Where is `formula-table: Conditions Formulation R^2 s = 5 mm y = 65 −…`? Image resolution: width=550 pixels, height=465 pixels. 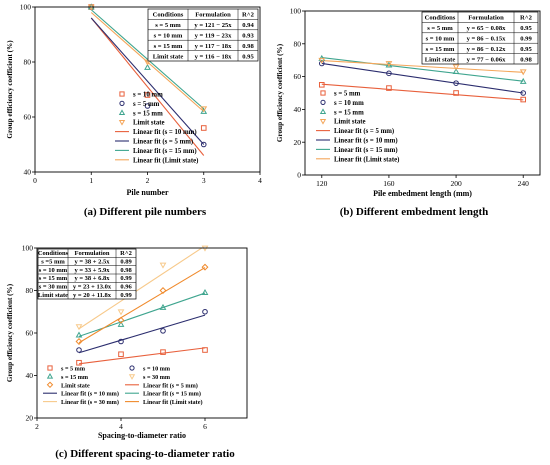
formula-table: Conditions Formulation R^2 s = 5 mm y = 65 −… is located at coordinates (480, 38).